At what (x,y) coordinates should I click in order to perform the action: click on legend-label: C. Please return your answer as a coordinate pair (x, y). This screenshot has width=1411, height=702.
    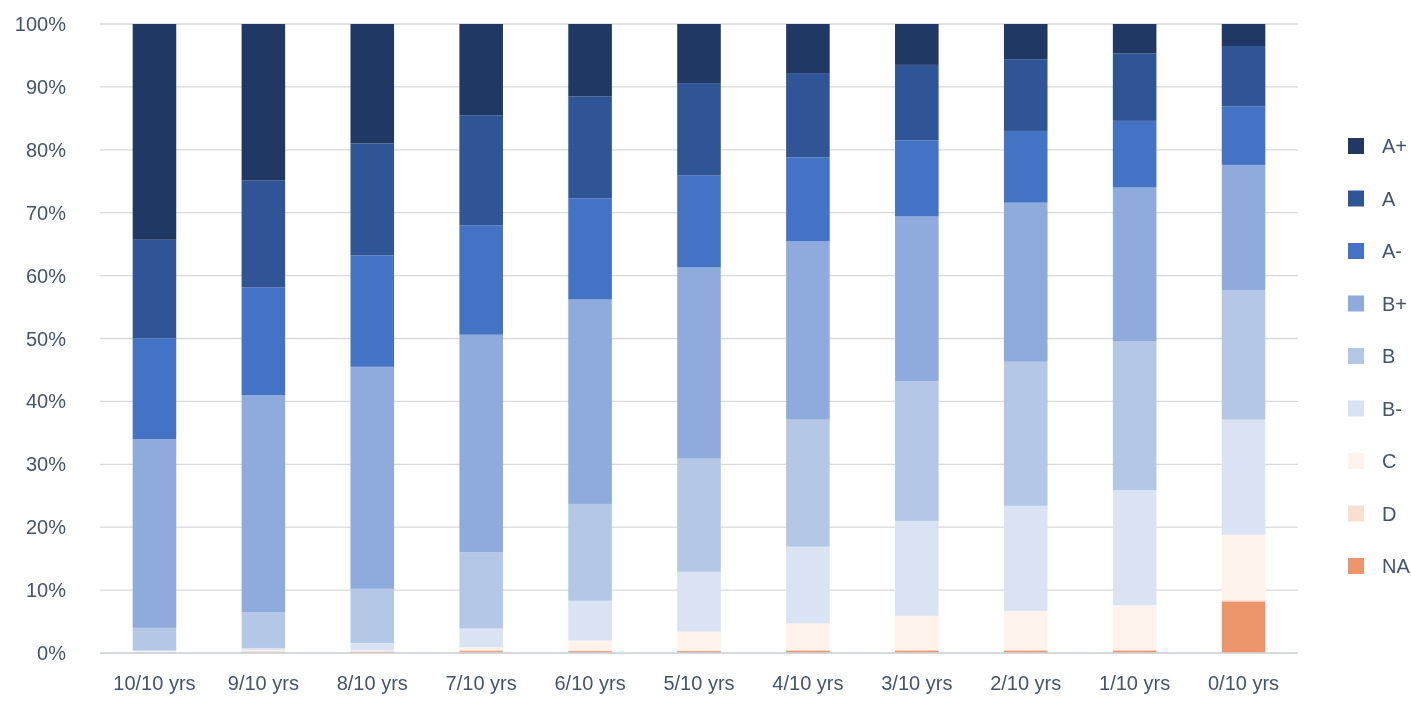
    Looking at the image, I should click on (1389, 461).